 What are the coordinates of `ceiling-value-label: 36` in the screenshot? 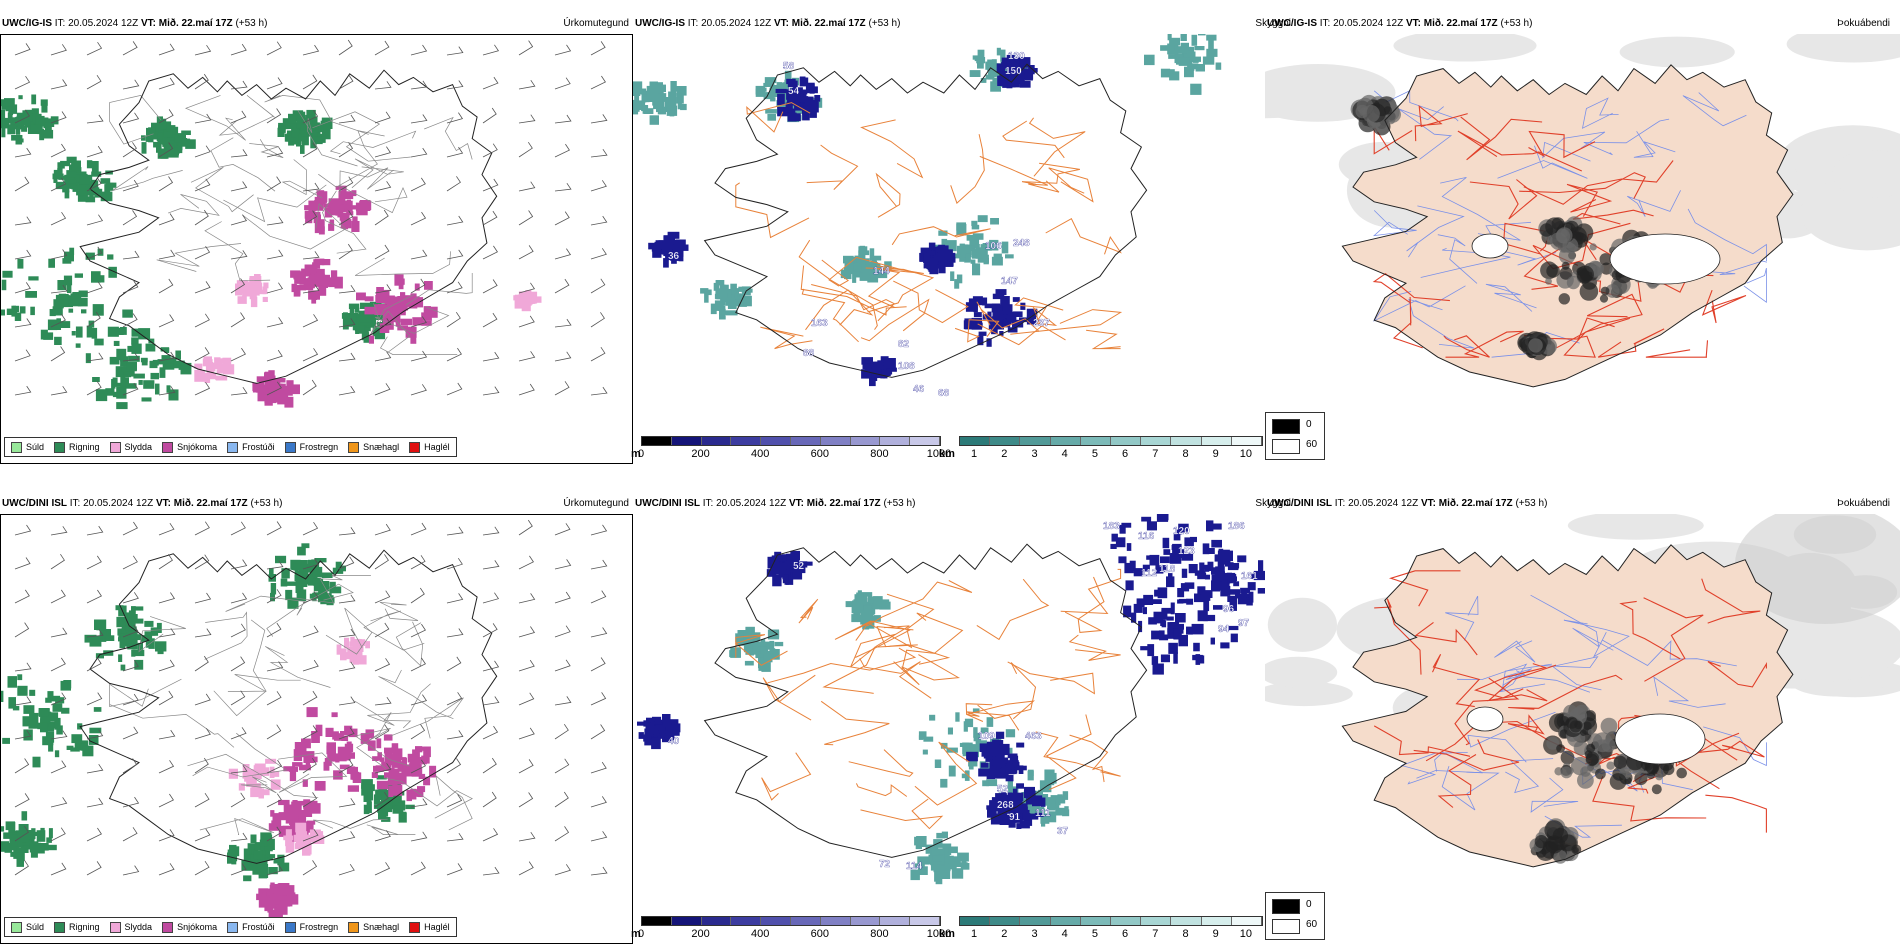 It's located at (674, 256).